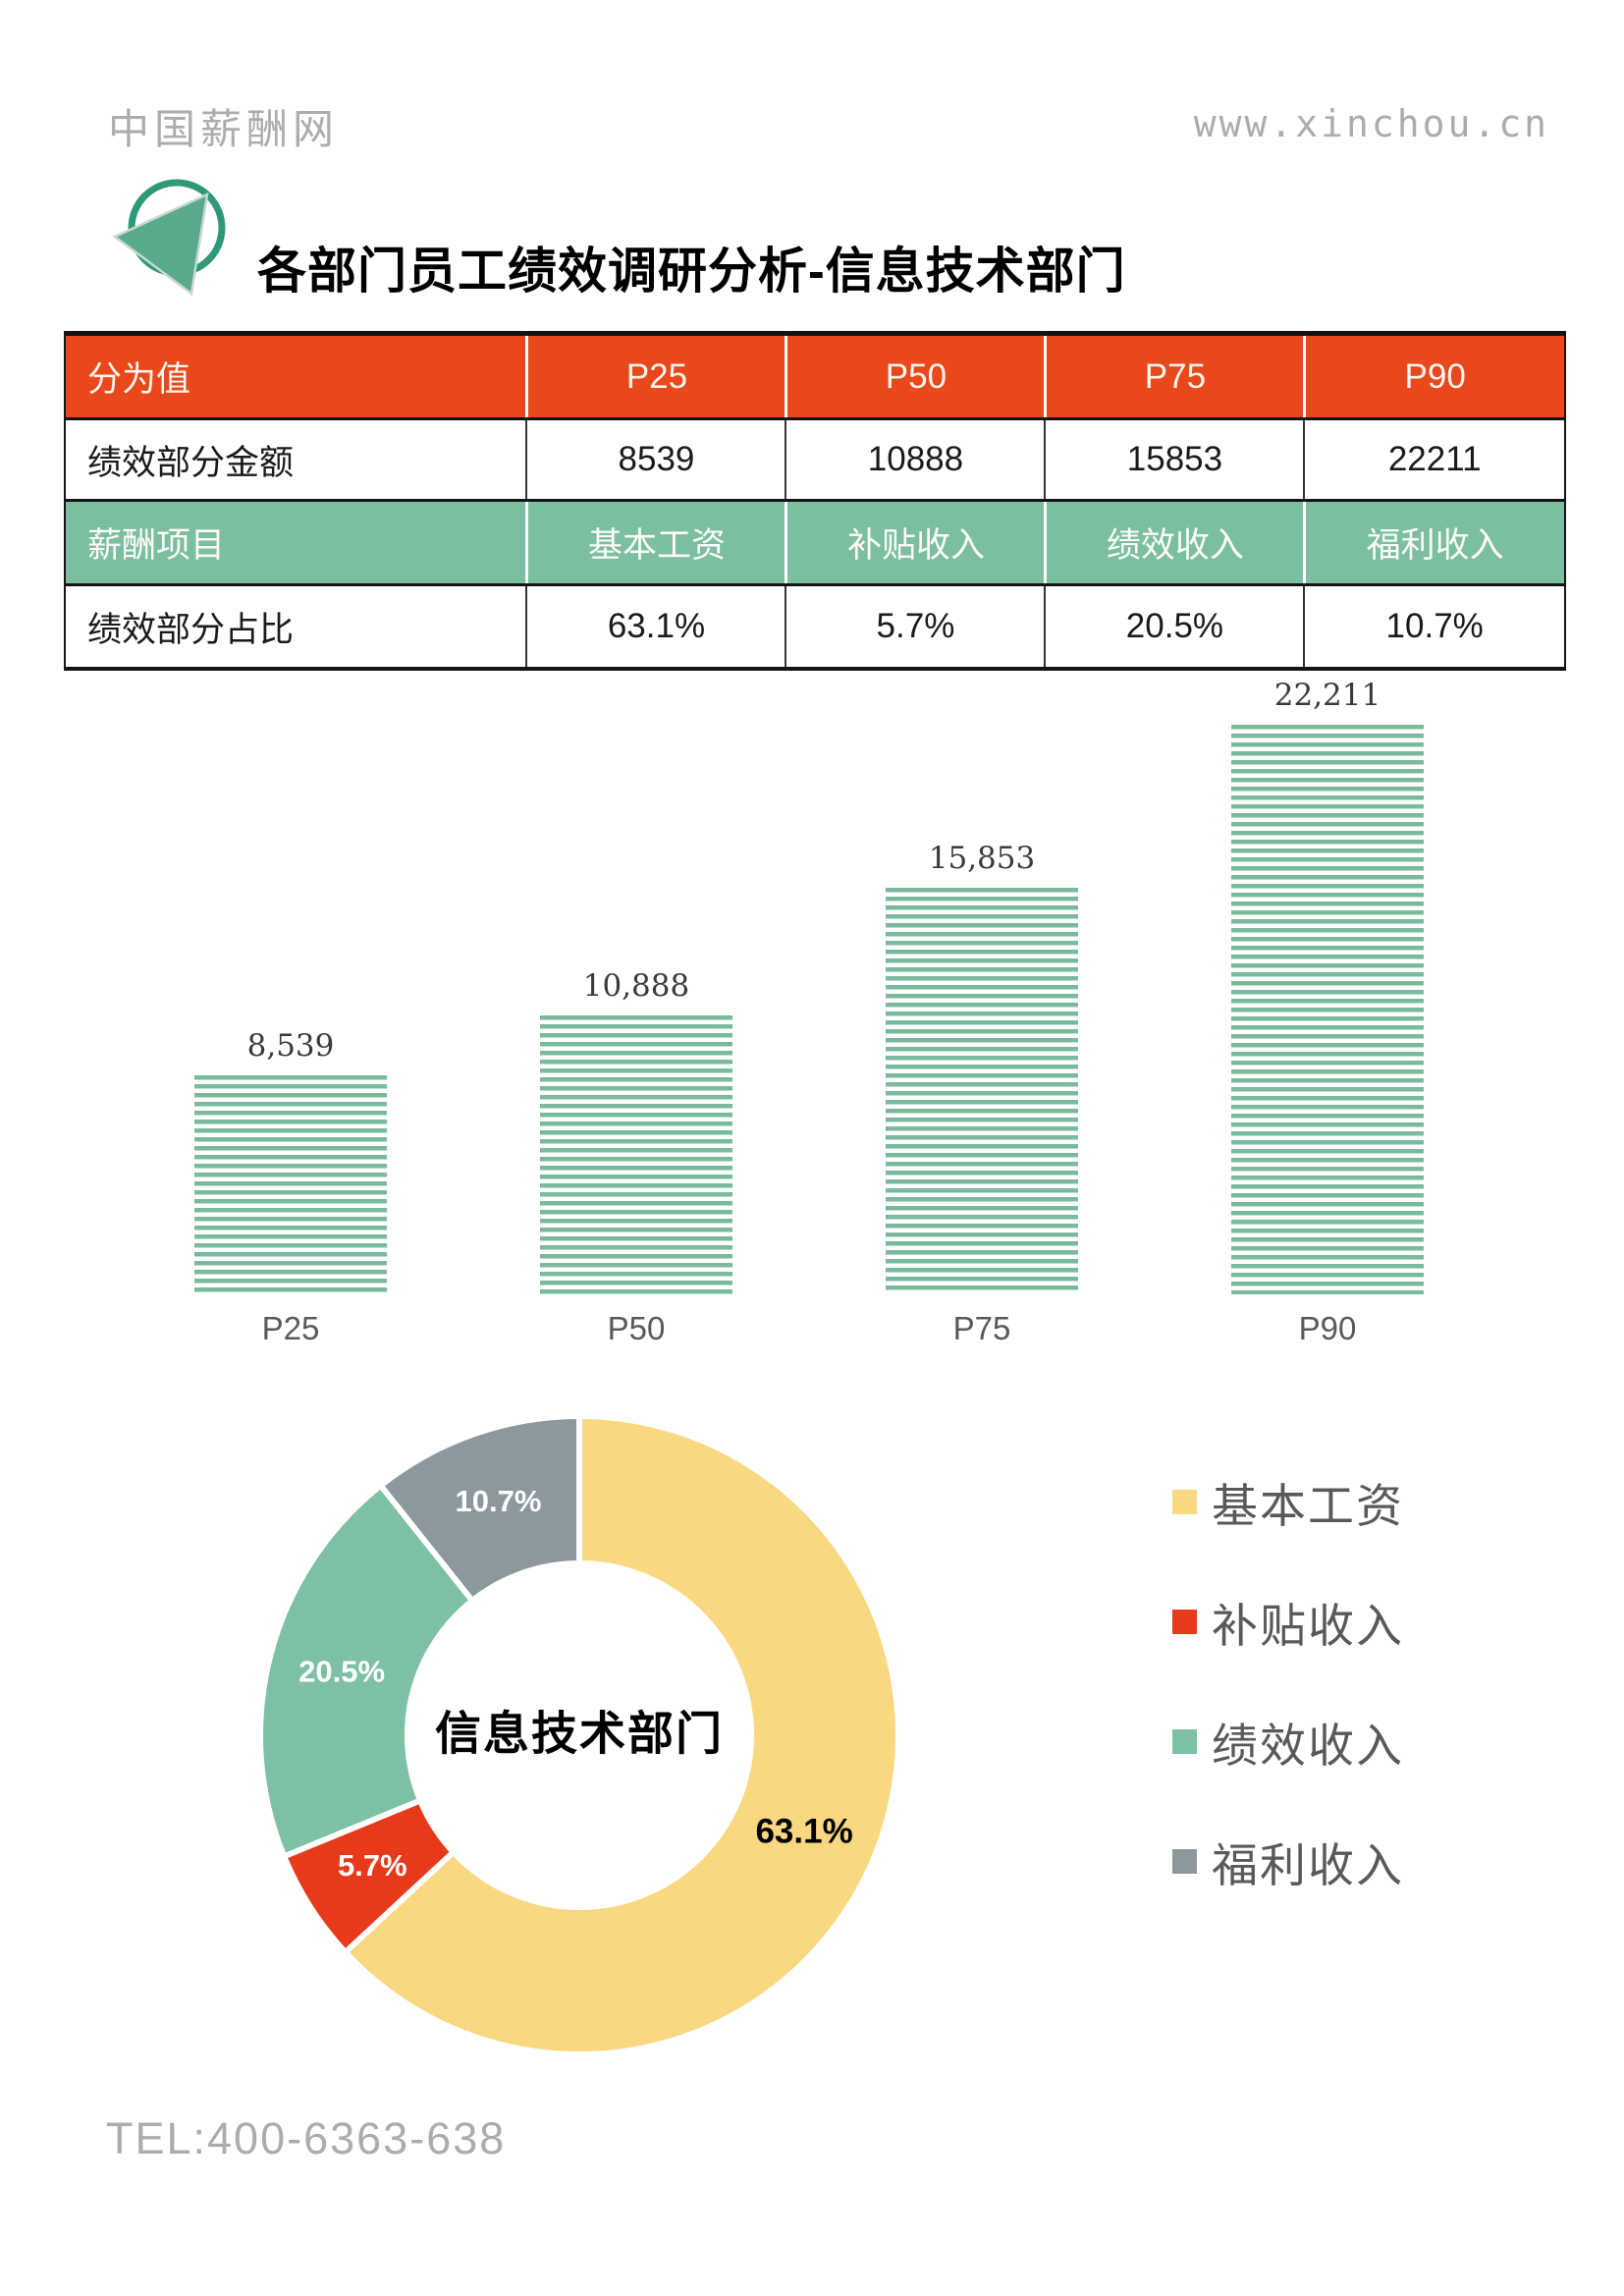 Image resolution: width=1624 pixels, height=2296 pixels. I want to click on table-cell: 基本工资, so click(655, 542).